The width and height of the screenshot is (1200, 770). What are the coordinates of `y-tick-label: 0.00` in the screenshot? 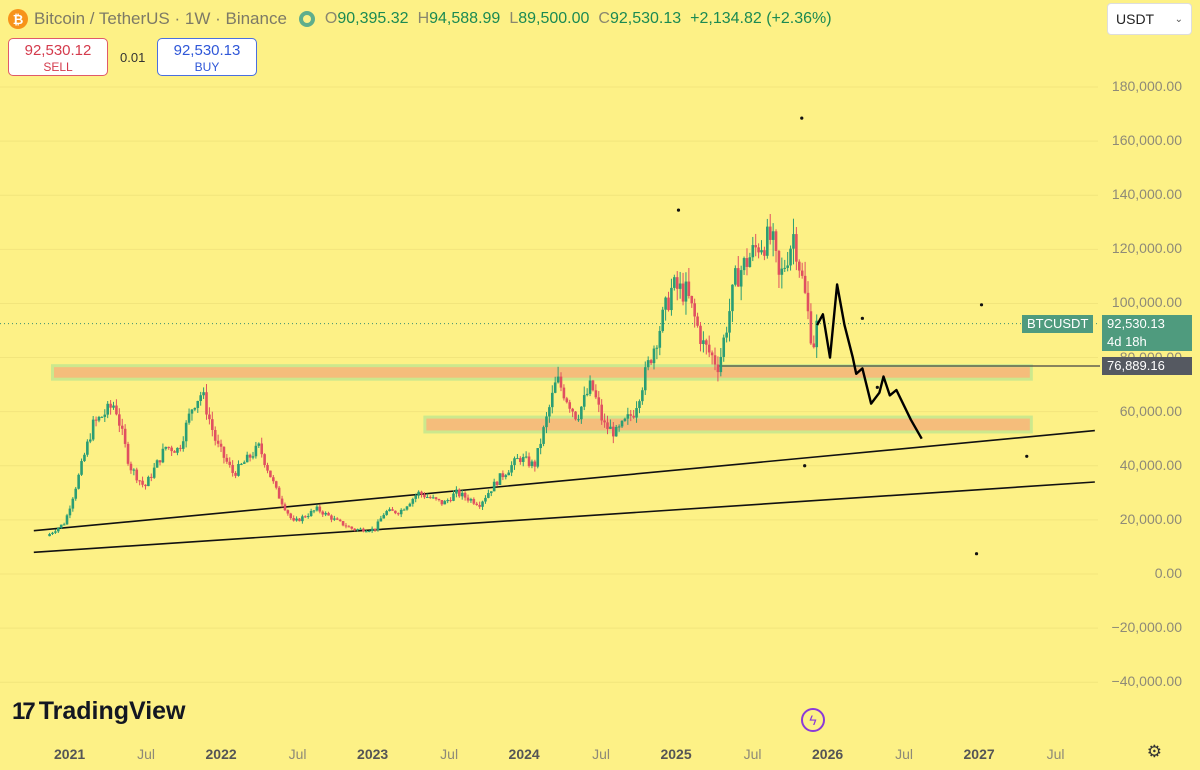 It's located at (1168, 573).